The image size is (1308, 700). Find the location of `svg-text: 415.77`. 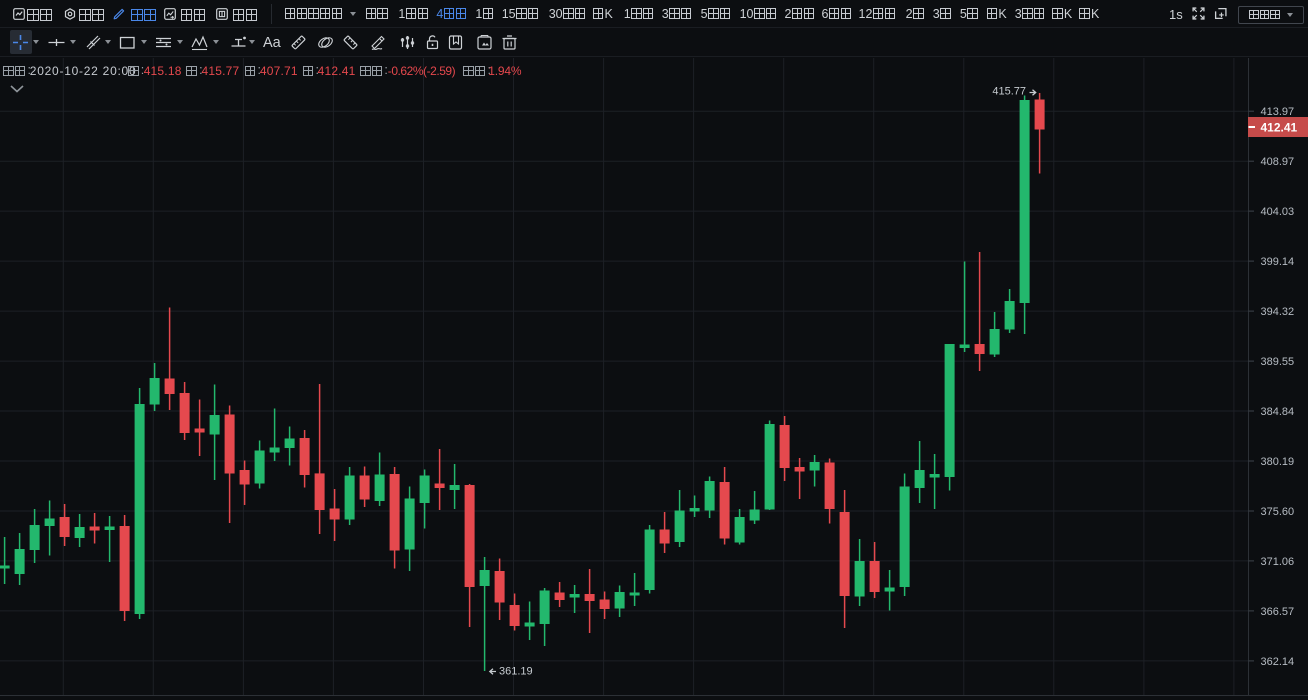

svg-text: 415.77 is located at coordinates (1009, 91).